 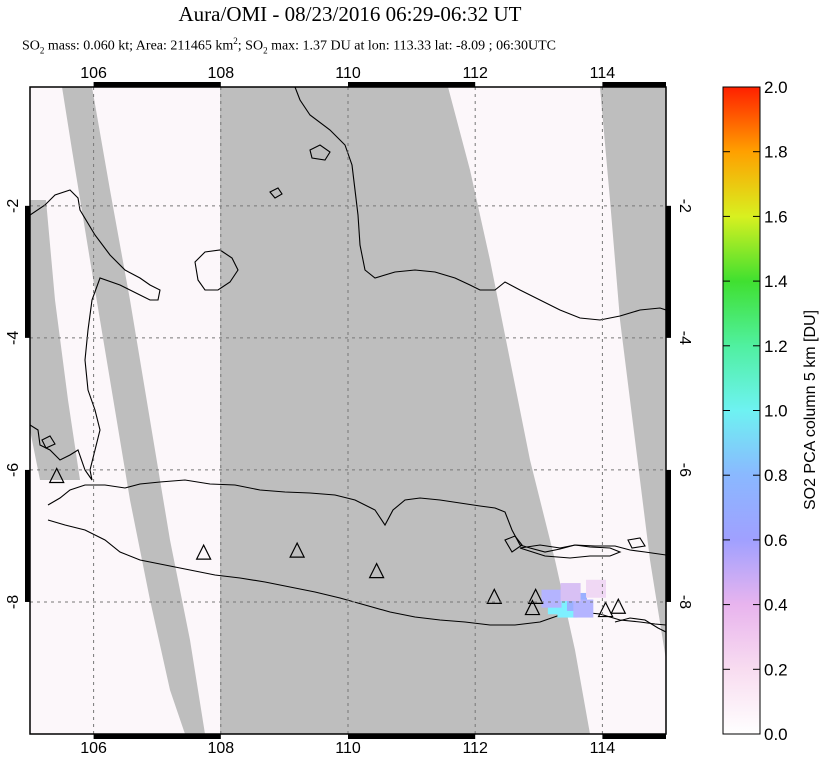 What do you see at coordinates (348, 748) in the screenshot?
I see `x-tick-label-bottom: 110` at bounding box center [348, 748].